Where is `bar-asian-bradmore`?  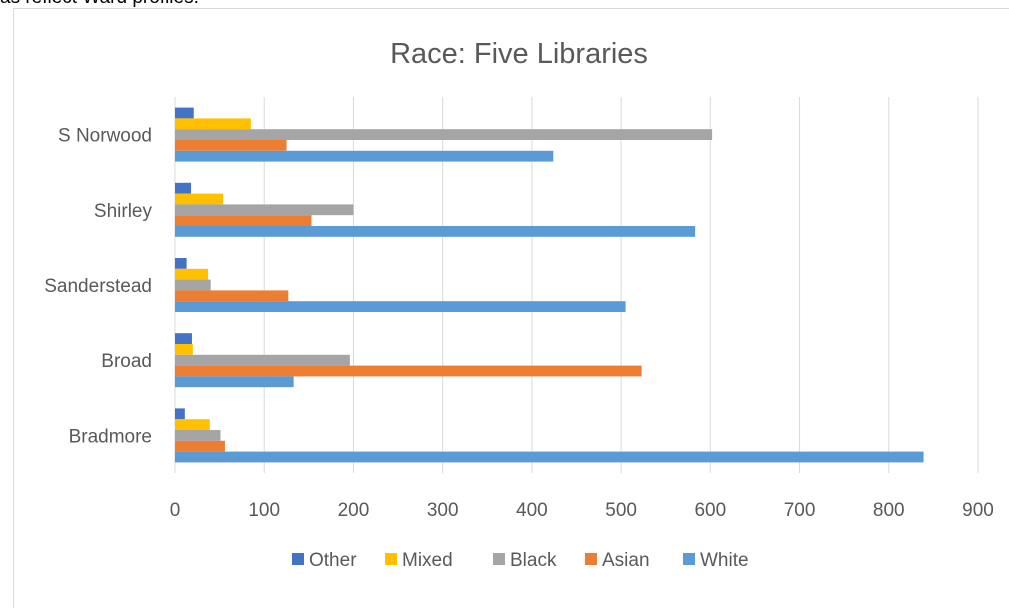
bar-asian-bradmore is located at coordinates (200, 446).